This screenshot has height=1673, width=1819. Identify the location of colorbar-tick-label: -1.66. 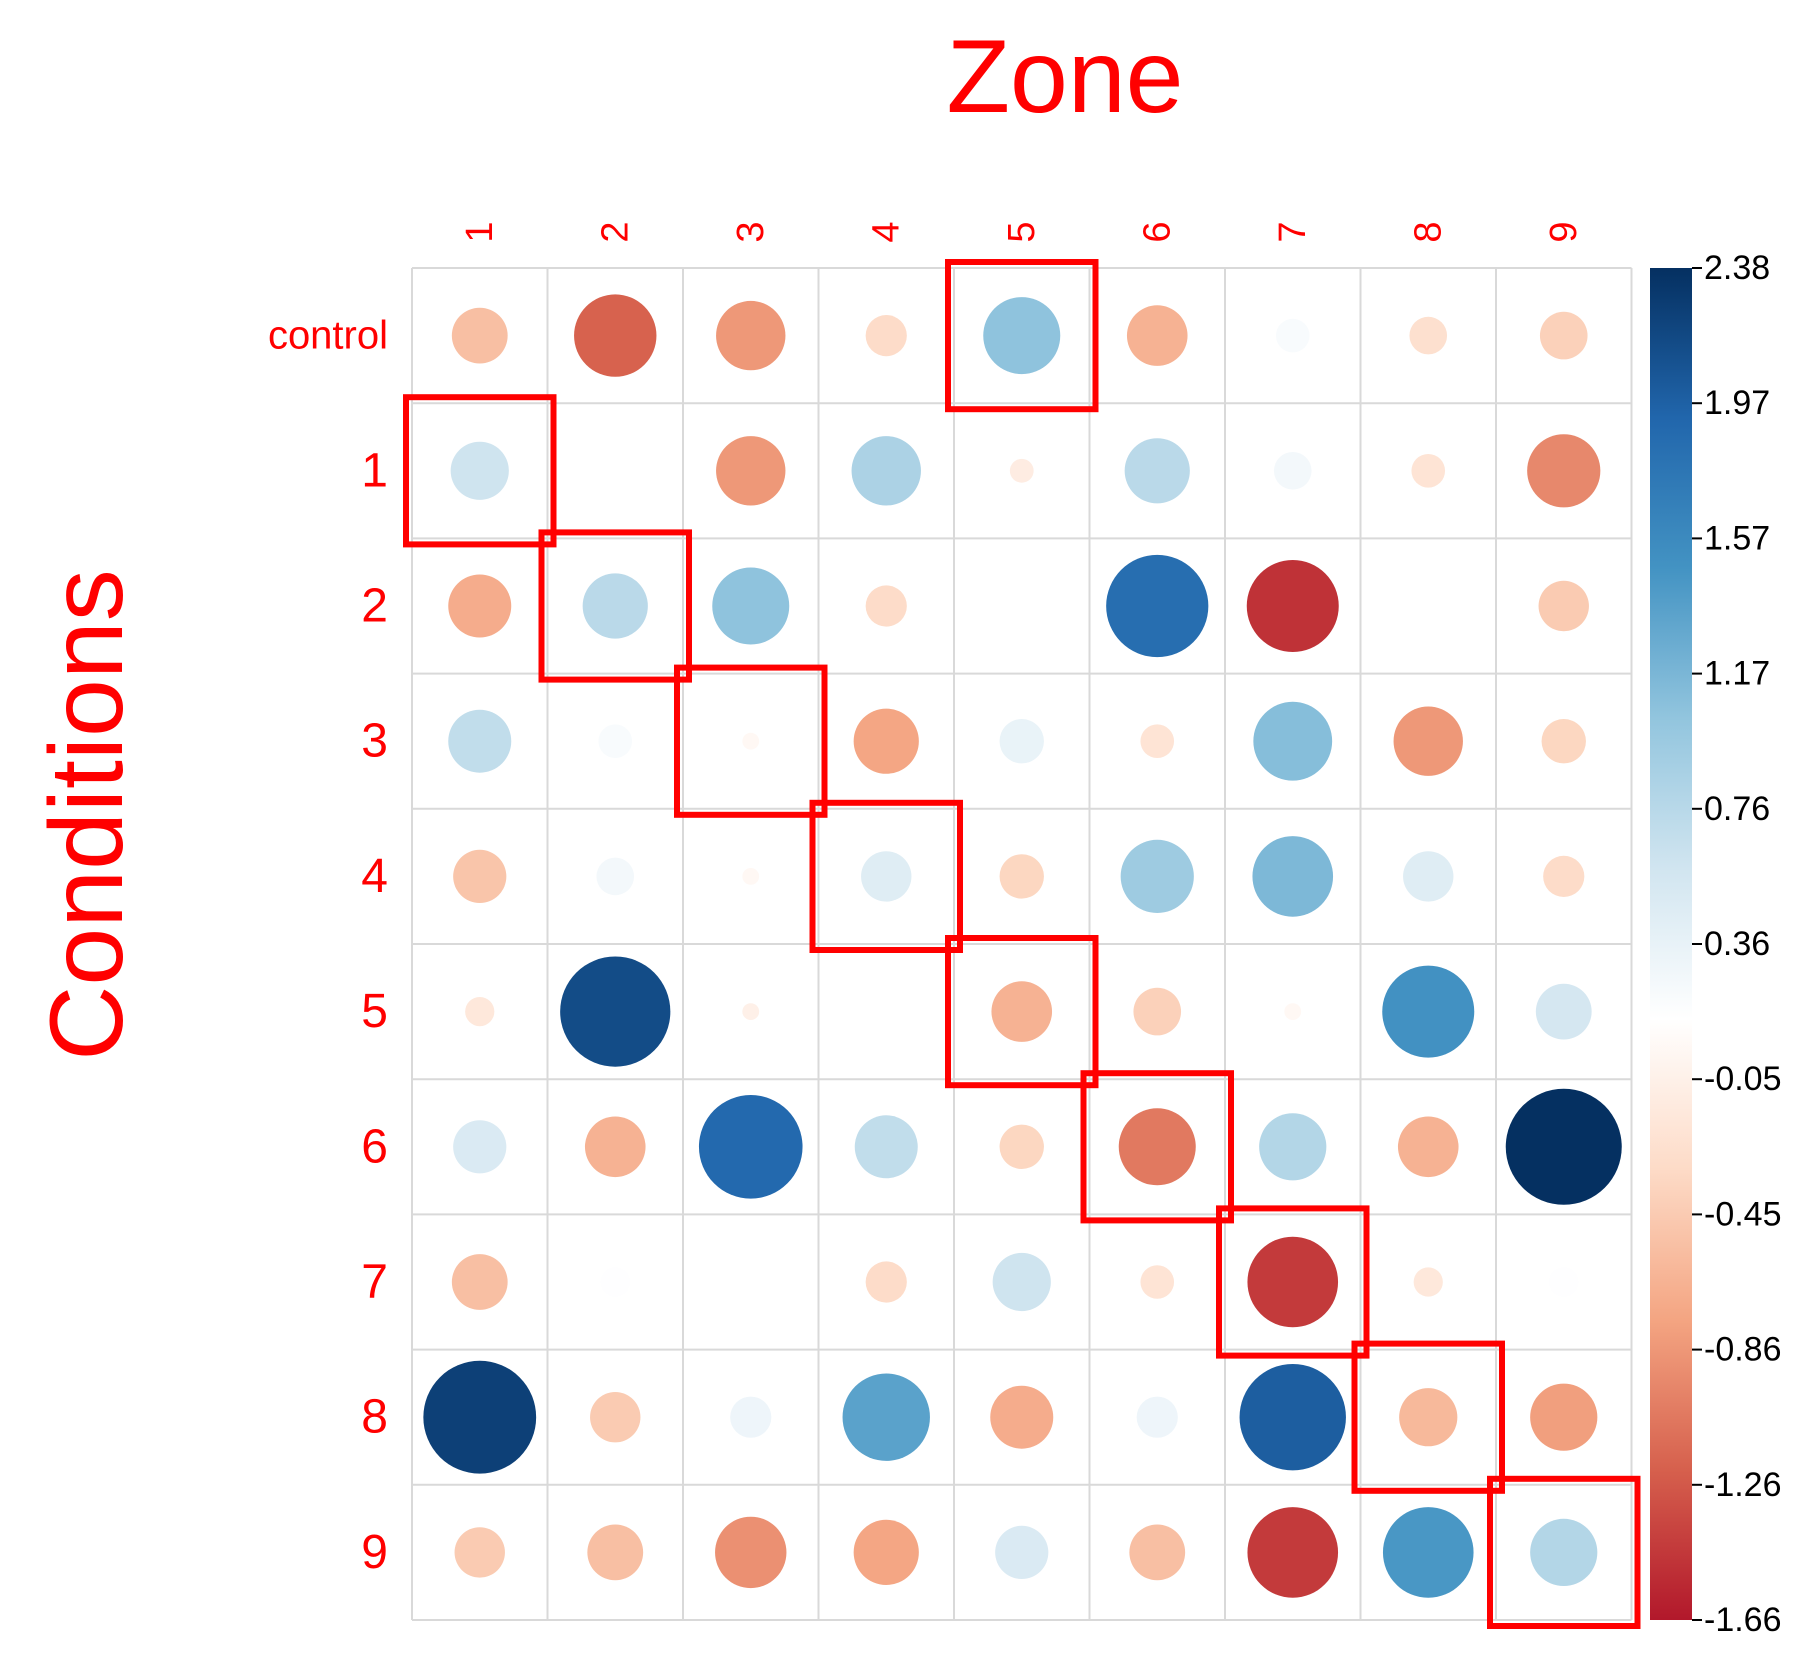
(1743, 1620).